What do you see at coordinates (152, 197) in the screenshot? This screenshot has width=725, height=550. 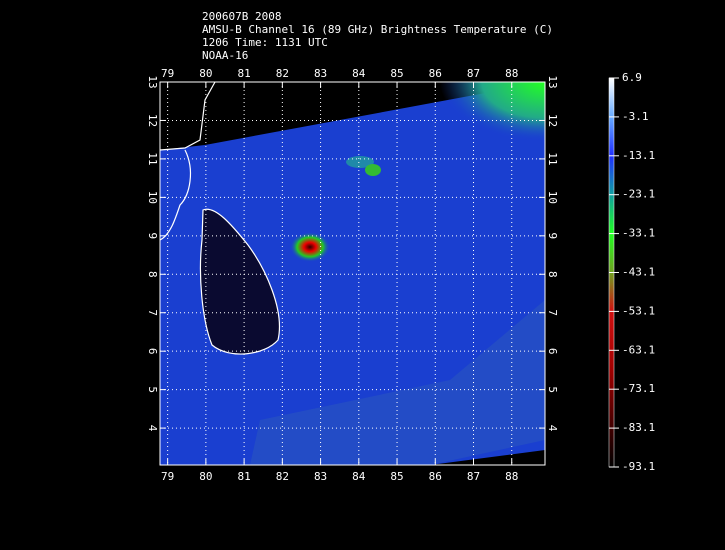 I see `y-tick-label: 10` at bounding box center [152, 197].